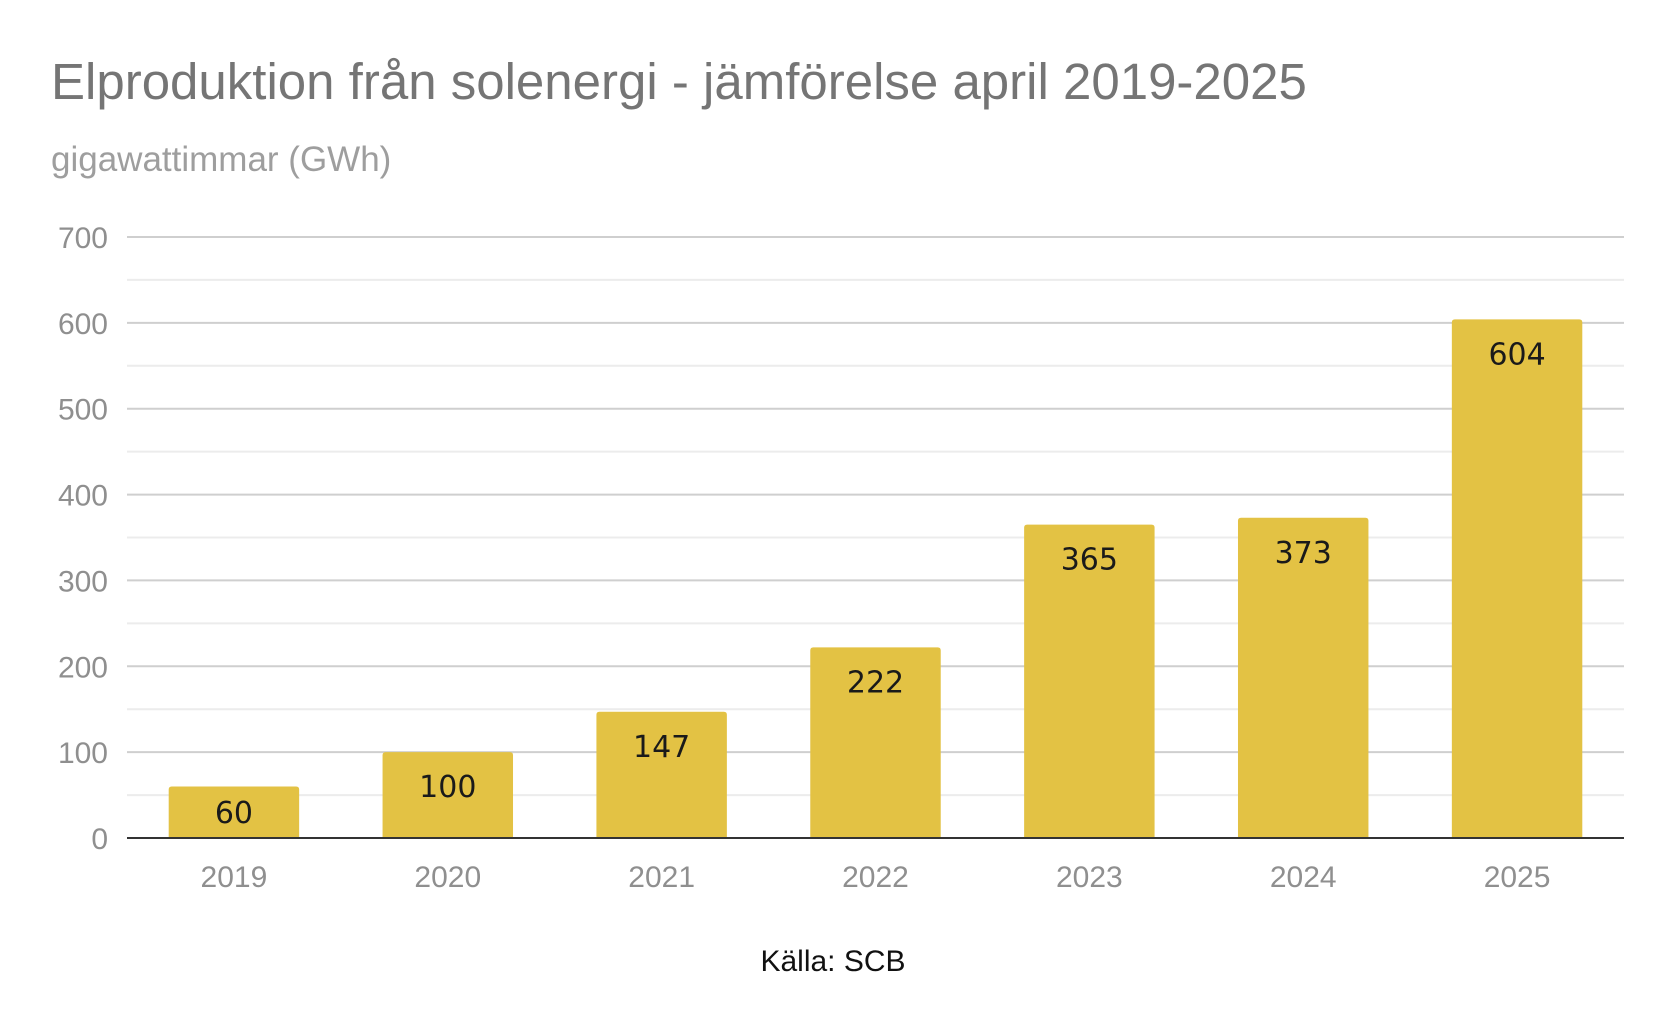 The height and width of the screenshot is (1030, 1666). Describe the element at coordinates (447, 877) in the screenshot. I see `x-tick-label: 2020` at that location.